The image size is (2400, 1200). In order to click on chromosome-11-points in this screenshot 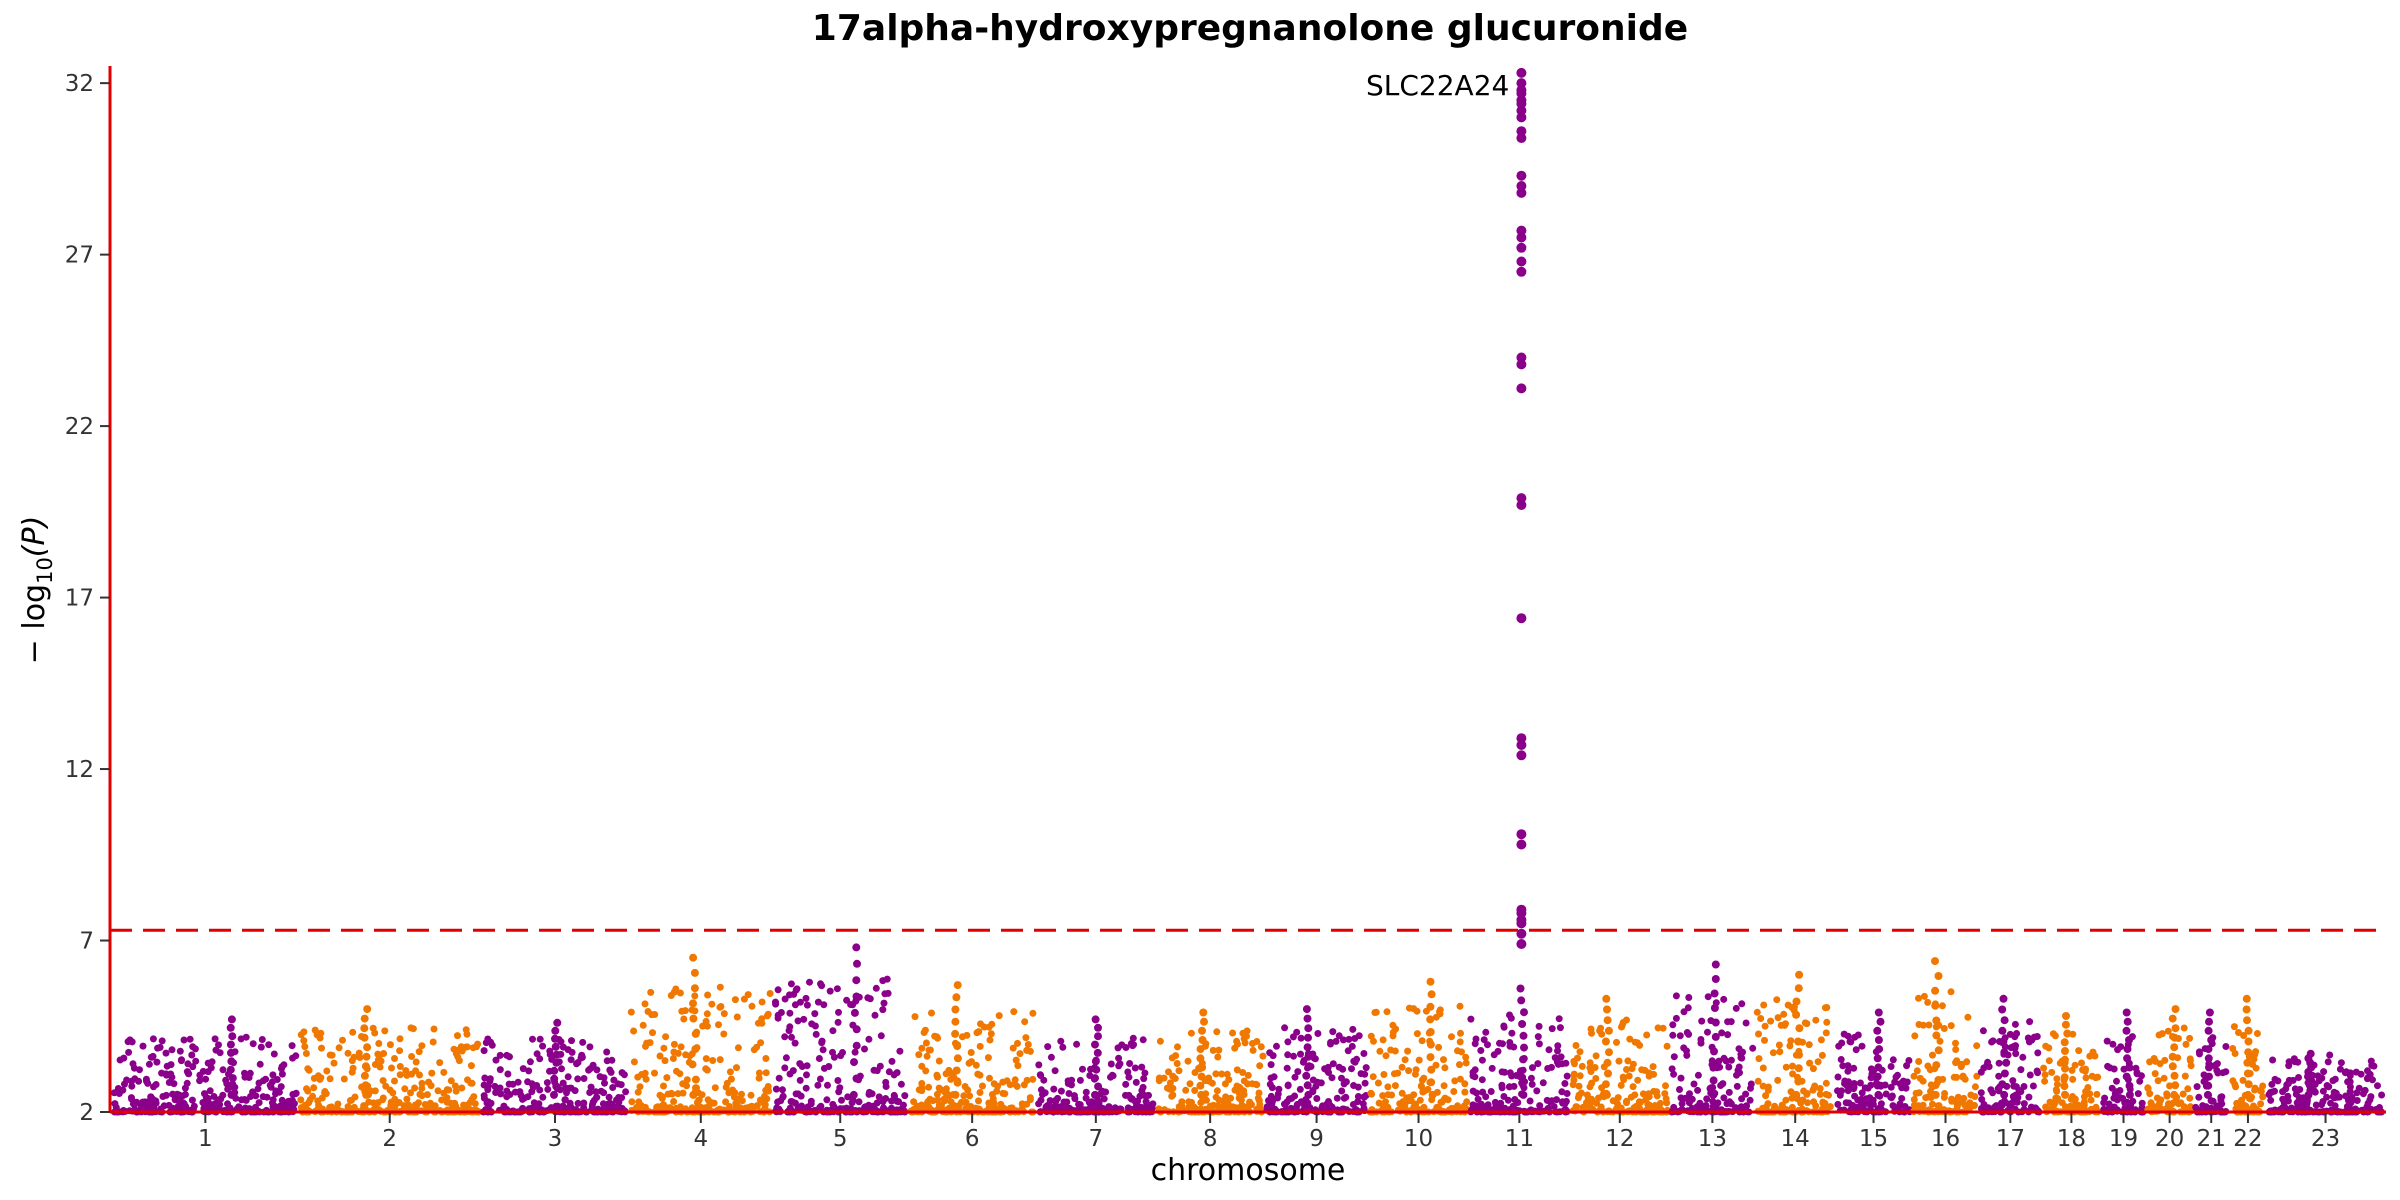, I will do `click(1519, 591)`.